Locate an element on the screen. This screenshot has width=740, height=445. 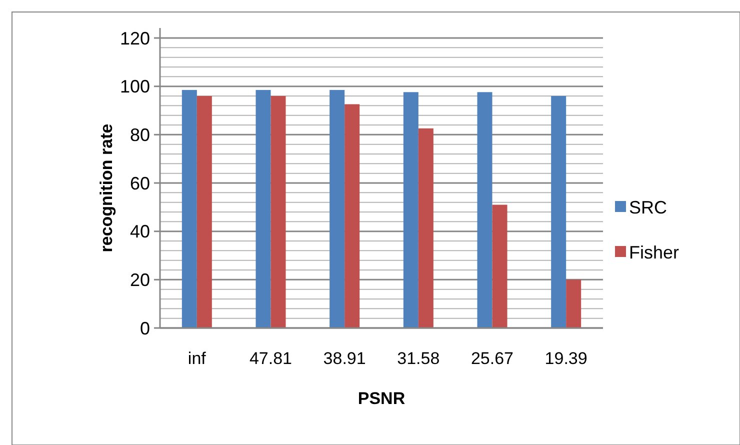
y-tick-label: 120 is located at coordinates (135, 38).